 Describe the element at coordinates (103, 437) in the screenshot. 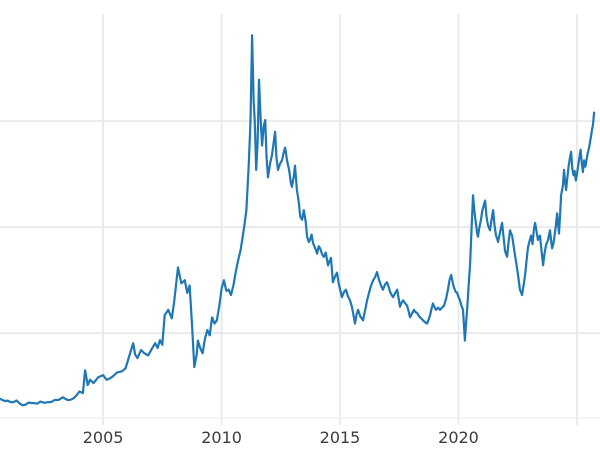

I see `x-tick-label: 2005` at that location.